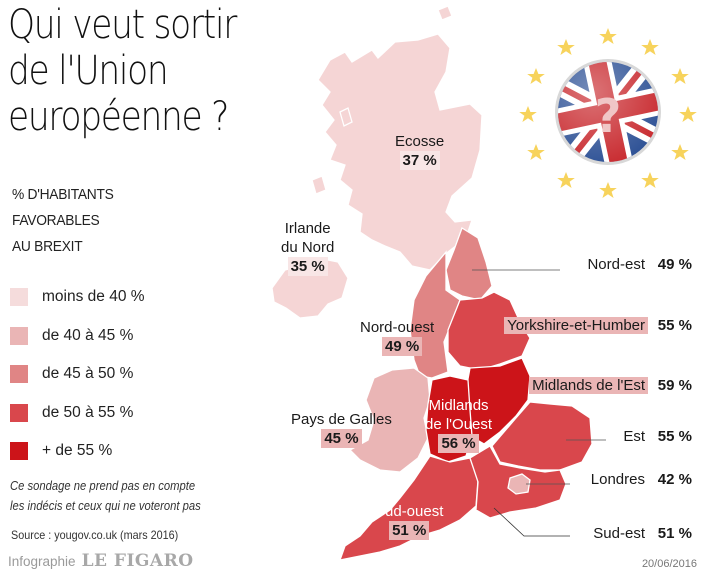 Image resolution: width=704 pixels, height=577 pixels. I want to click on label-nord-est: Nord-est 49 %, so click(639, 264).